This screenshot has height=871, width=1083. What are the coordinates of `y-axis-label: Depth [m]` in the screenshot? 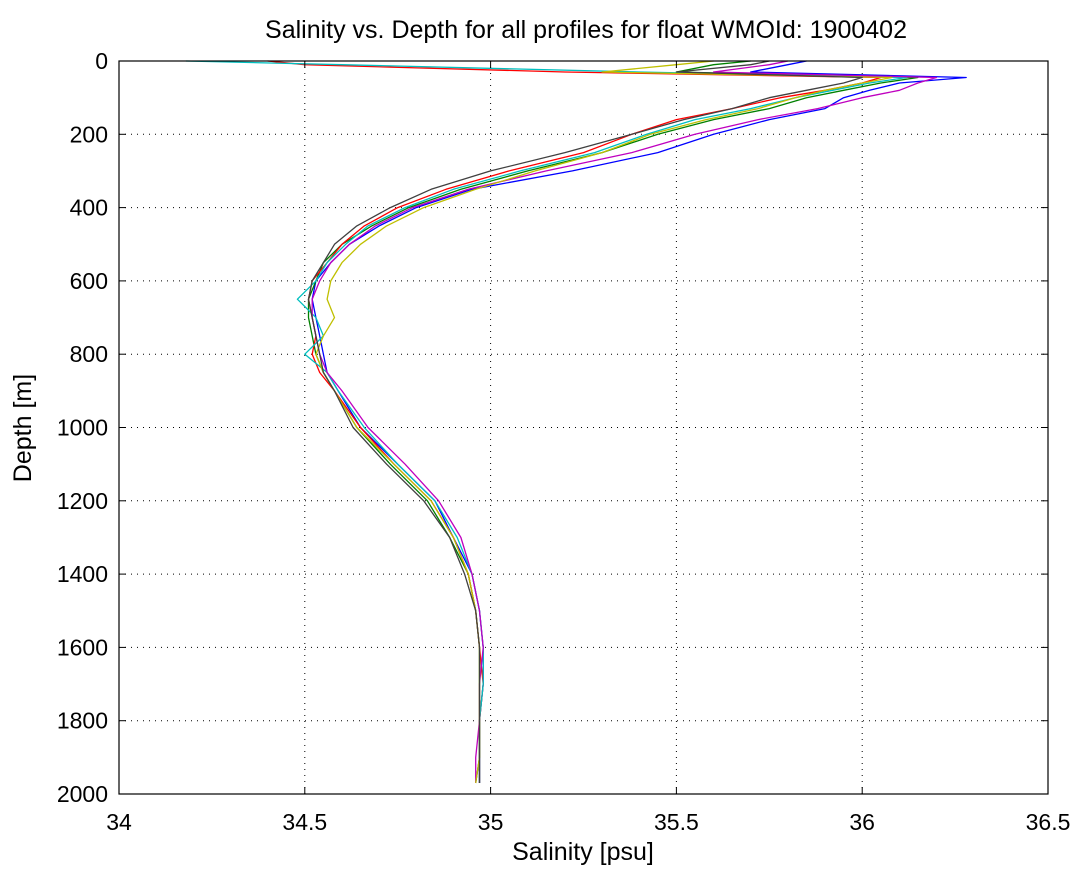 It's located at (23, 428).